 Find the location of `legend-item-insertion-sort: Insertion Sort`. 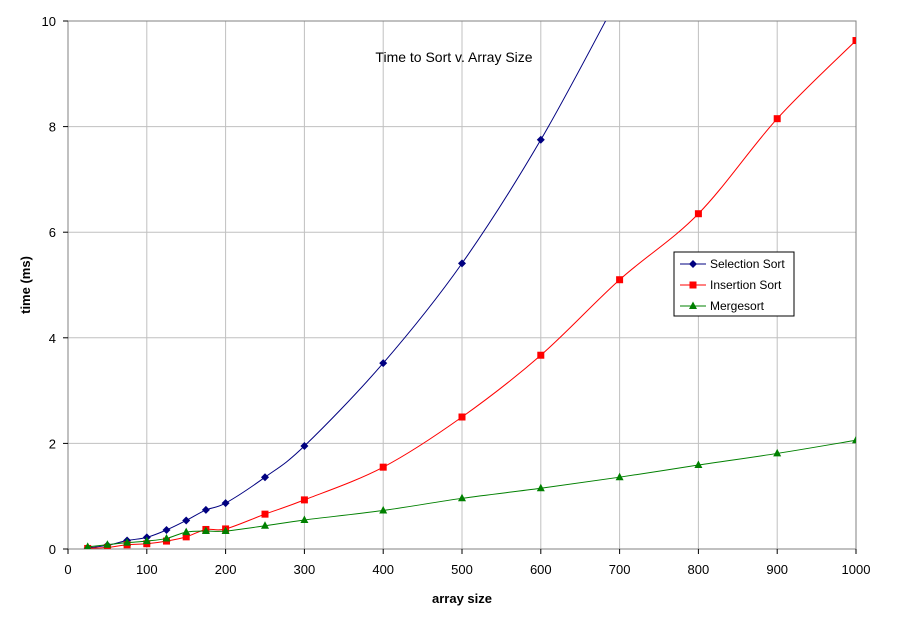

legend-item-insertion-sort: Insertion Sort is located at coordinates (731, 285).